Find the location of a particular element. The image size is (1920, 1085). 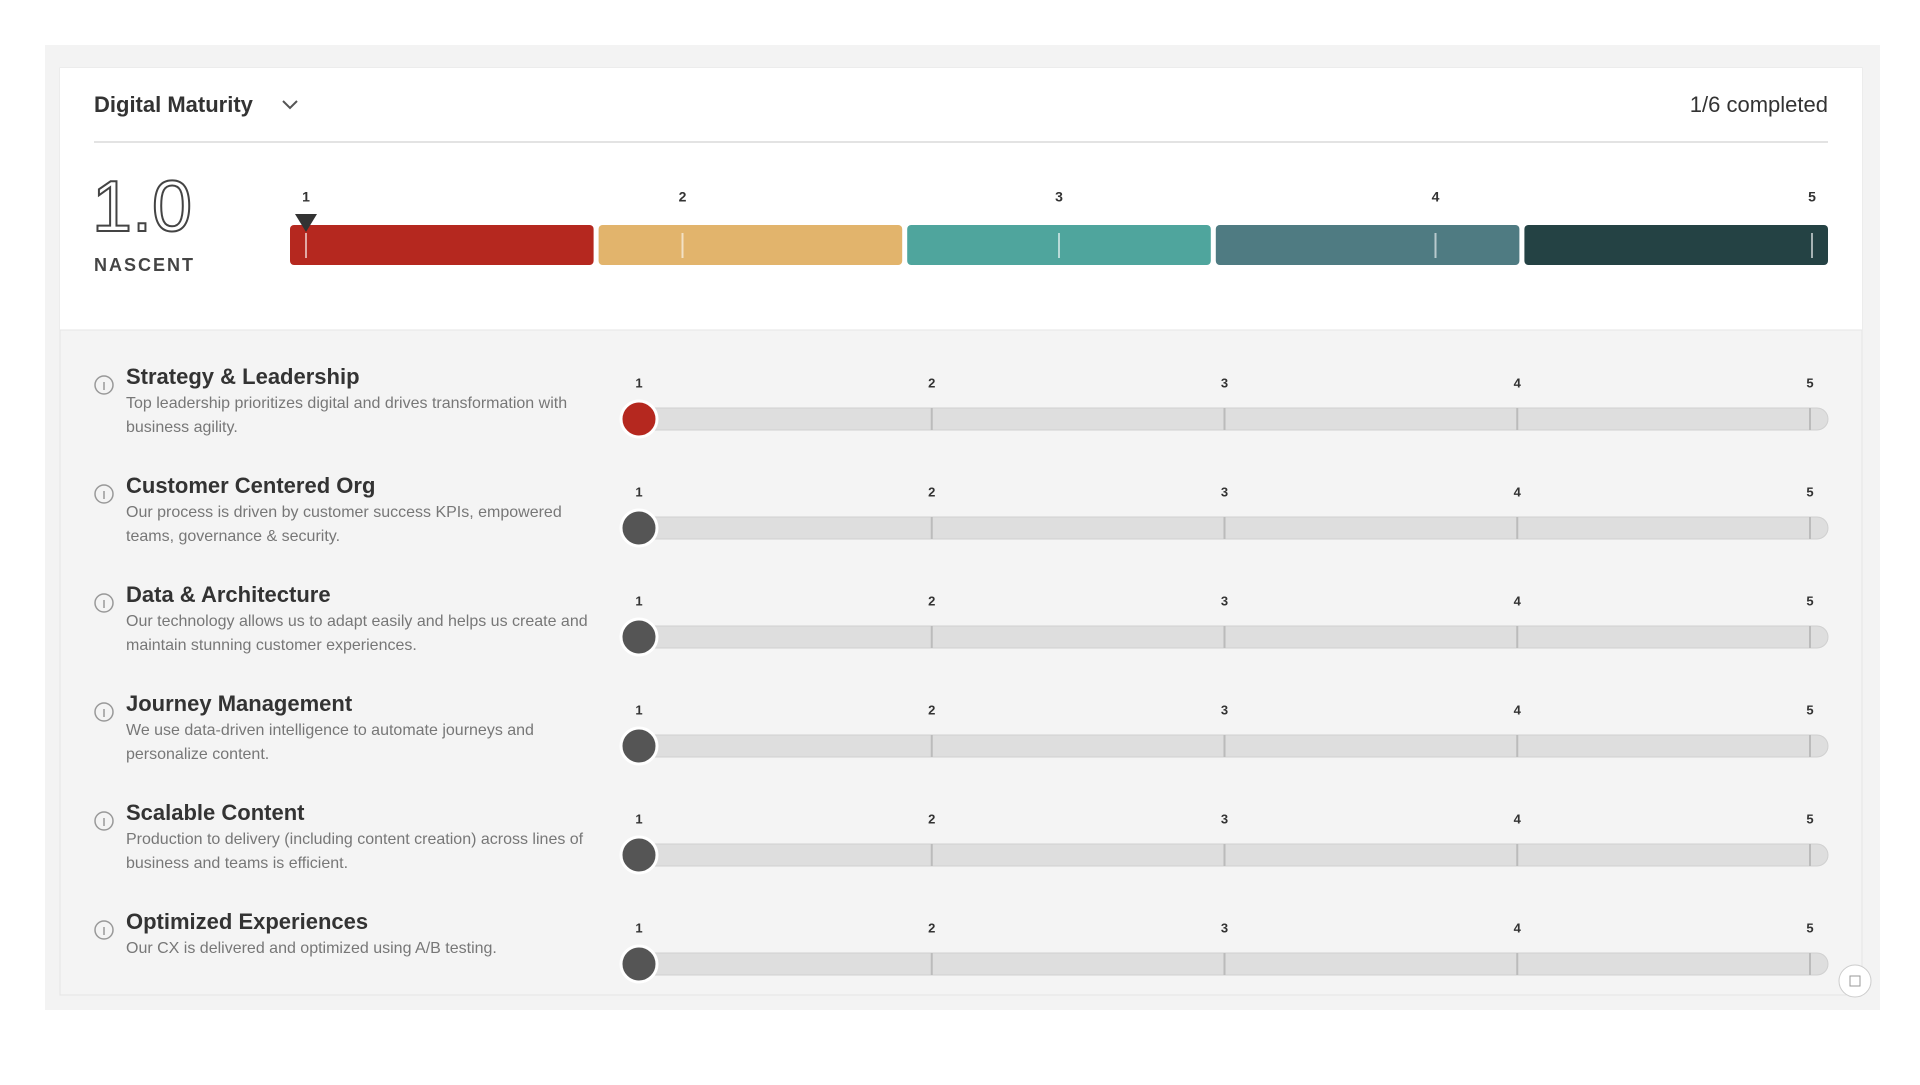

corner-button is located at coordinates (1855, 981).